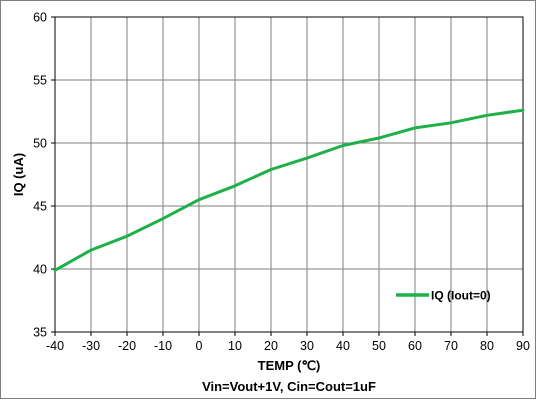 This screenshot has width=536, height=400. Describe the element at coordinates (288, 342) in the screenshot. I see `x-axis: -40 -30 -20 -10 0 10 20 30 40 50 60 70 80 90` at that location.